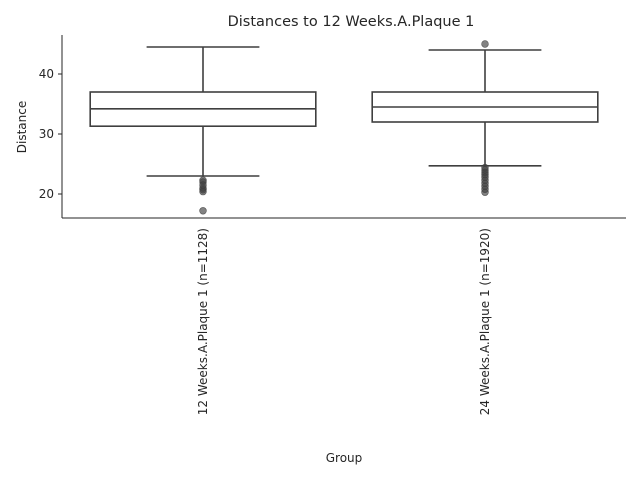  I want to click on y-axis-label: Distance, so click(22, 127).